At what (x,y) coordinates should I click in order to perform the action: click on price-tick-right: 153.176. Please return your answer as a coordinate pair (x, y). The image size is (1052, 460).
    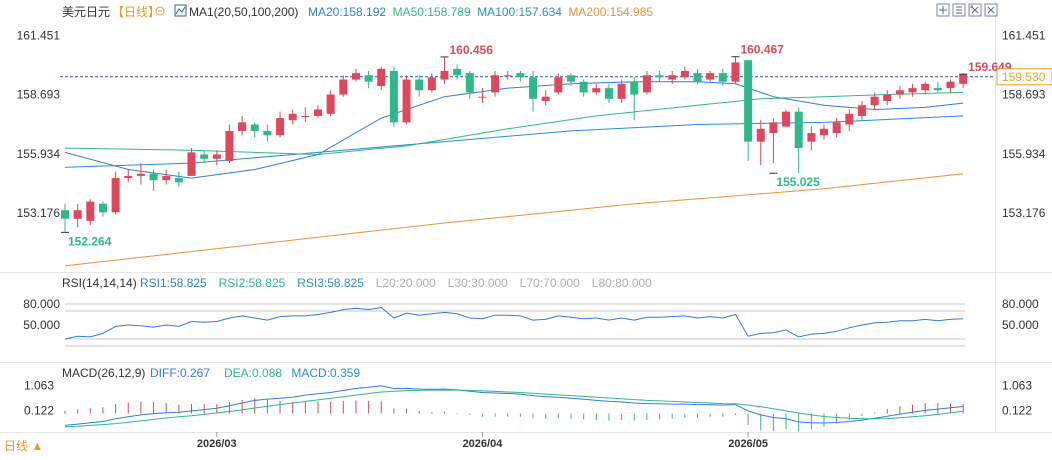
    Looking at the image, I should click on (1024, 213).